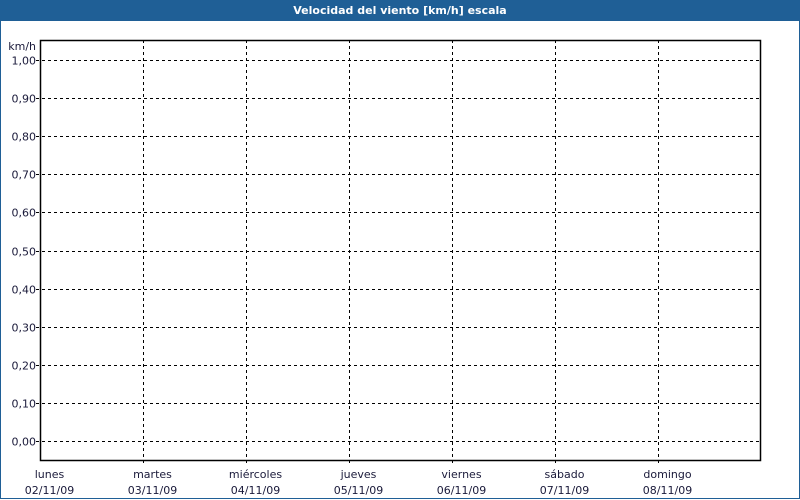 The height and width of the screenshot is (500, 800). I want to click on y-tick-label: 1,00, so click(24, 61).